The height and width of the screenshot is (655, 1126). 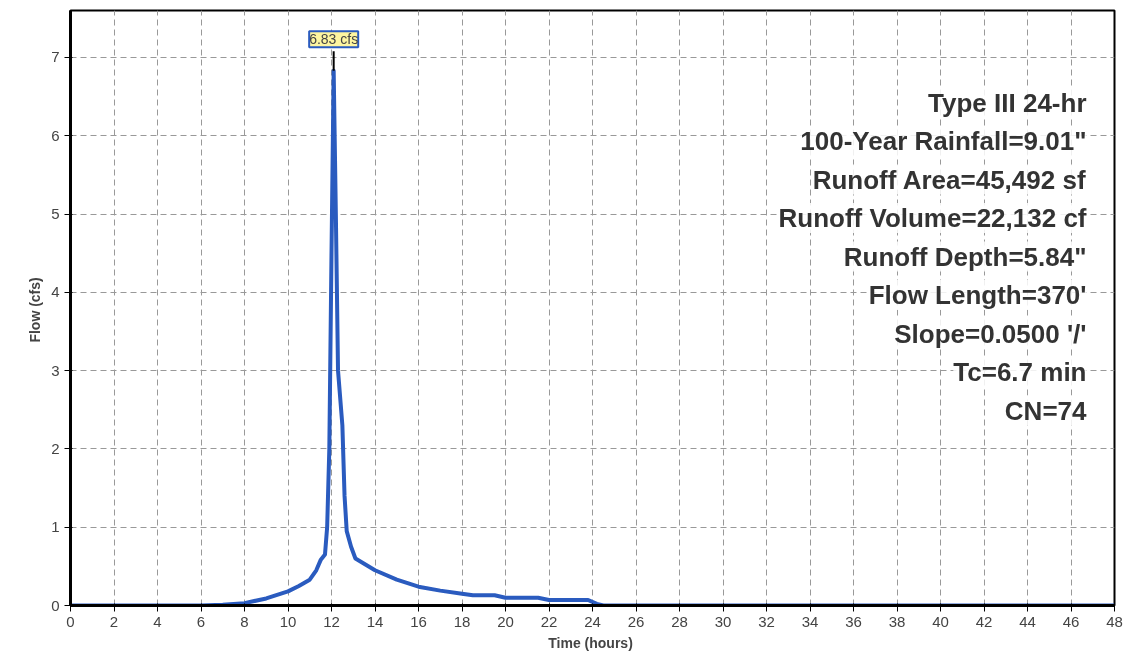 What do you see at coordinates (201, 621) in the screenshot?
I see `x-tick-label: 6` at bounding box center [201, 621].